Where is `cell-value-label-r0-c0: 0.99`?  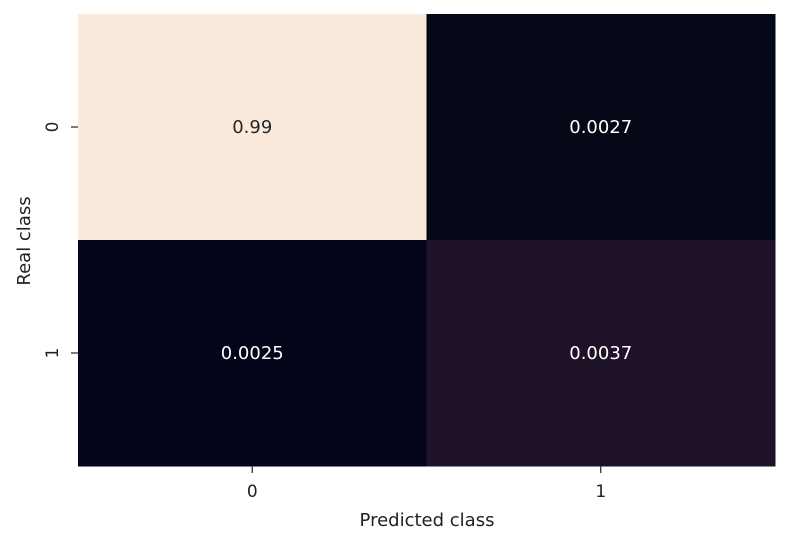 cell-value-label-r0-c0: 0.99 is located at coordinates (252, 127).